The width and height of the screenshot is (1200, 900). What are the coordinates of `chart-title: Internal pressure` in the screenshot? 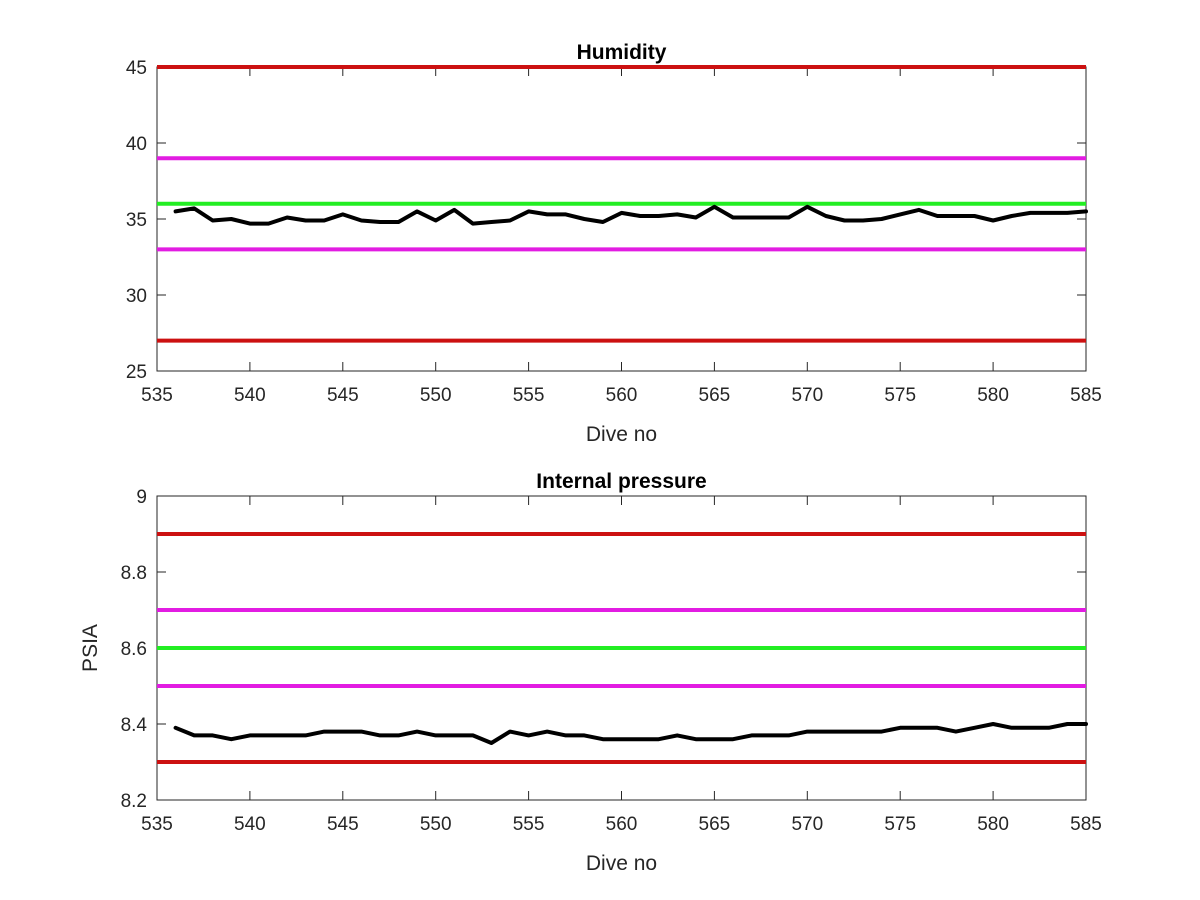 It's located at (621, 481).